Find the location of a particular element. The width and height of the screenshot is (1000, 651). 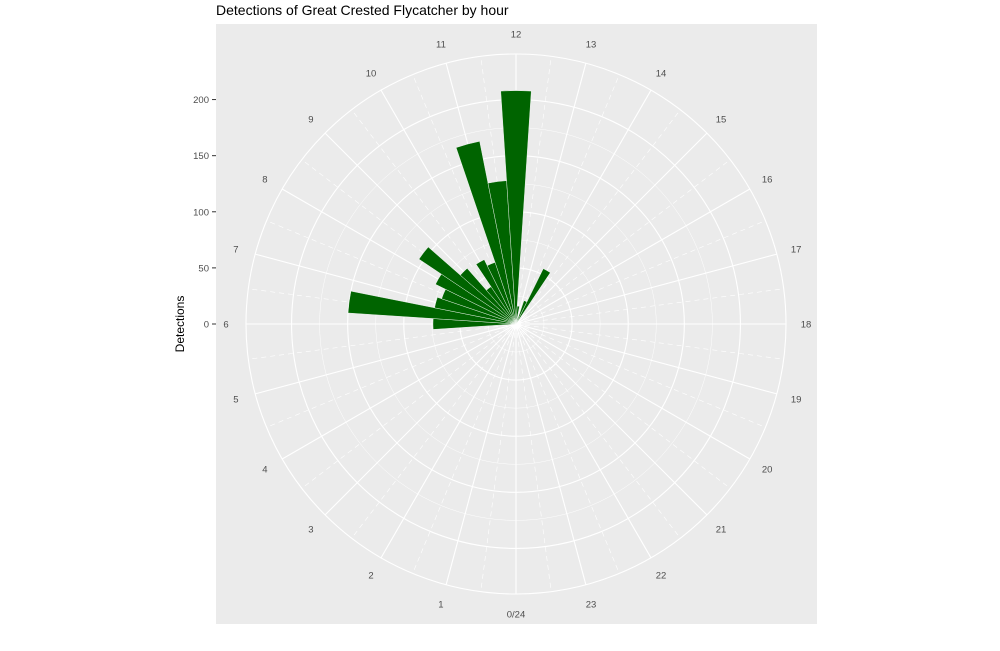

hour-label: 12 is located at coordinates (516, 35).